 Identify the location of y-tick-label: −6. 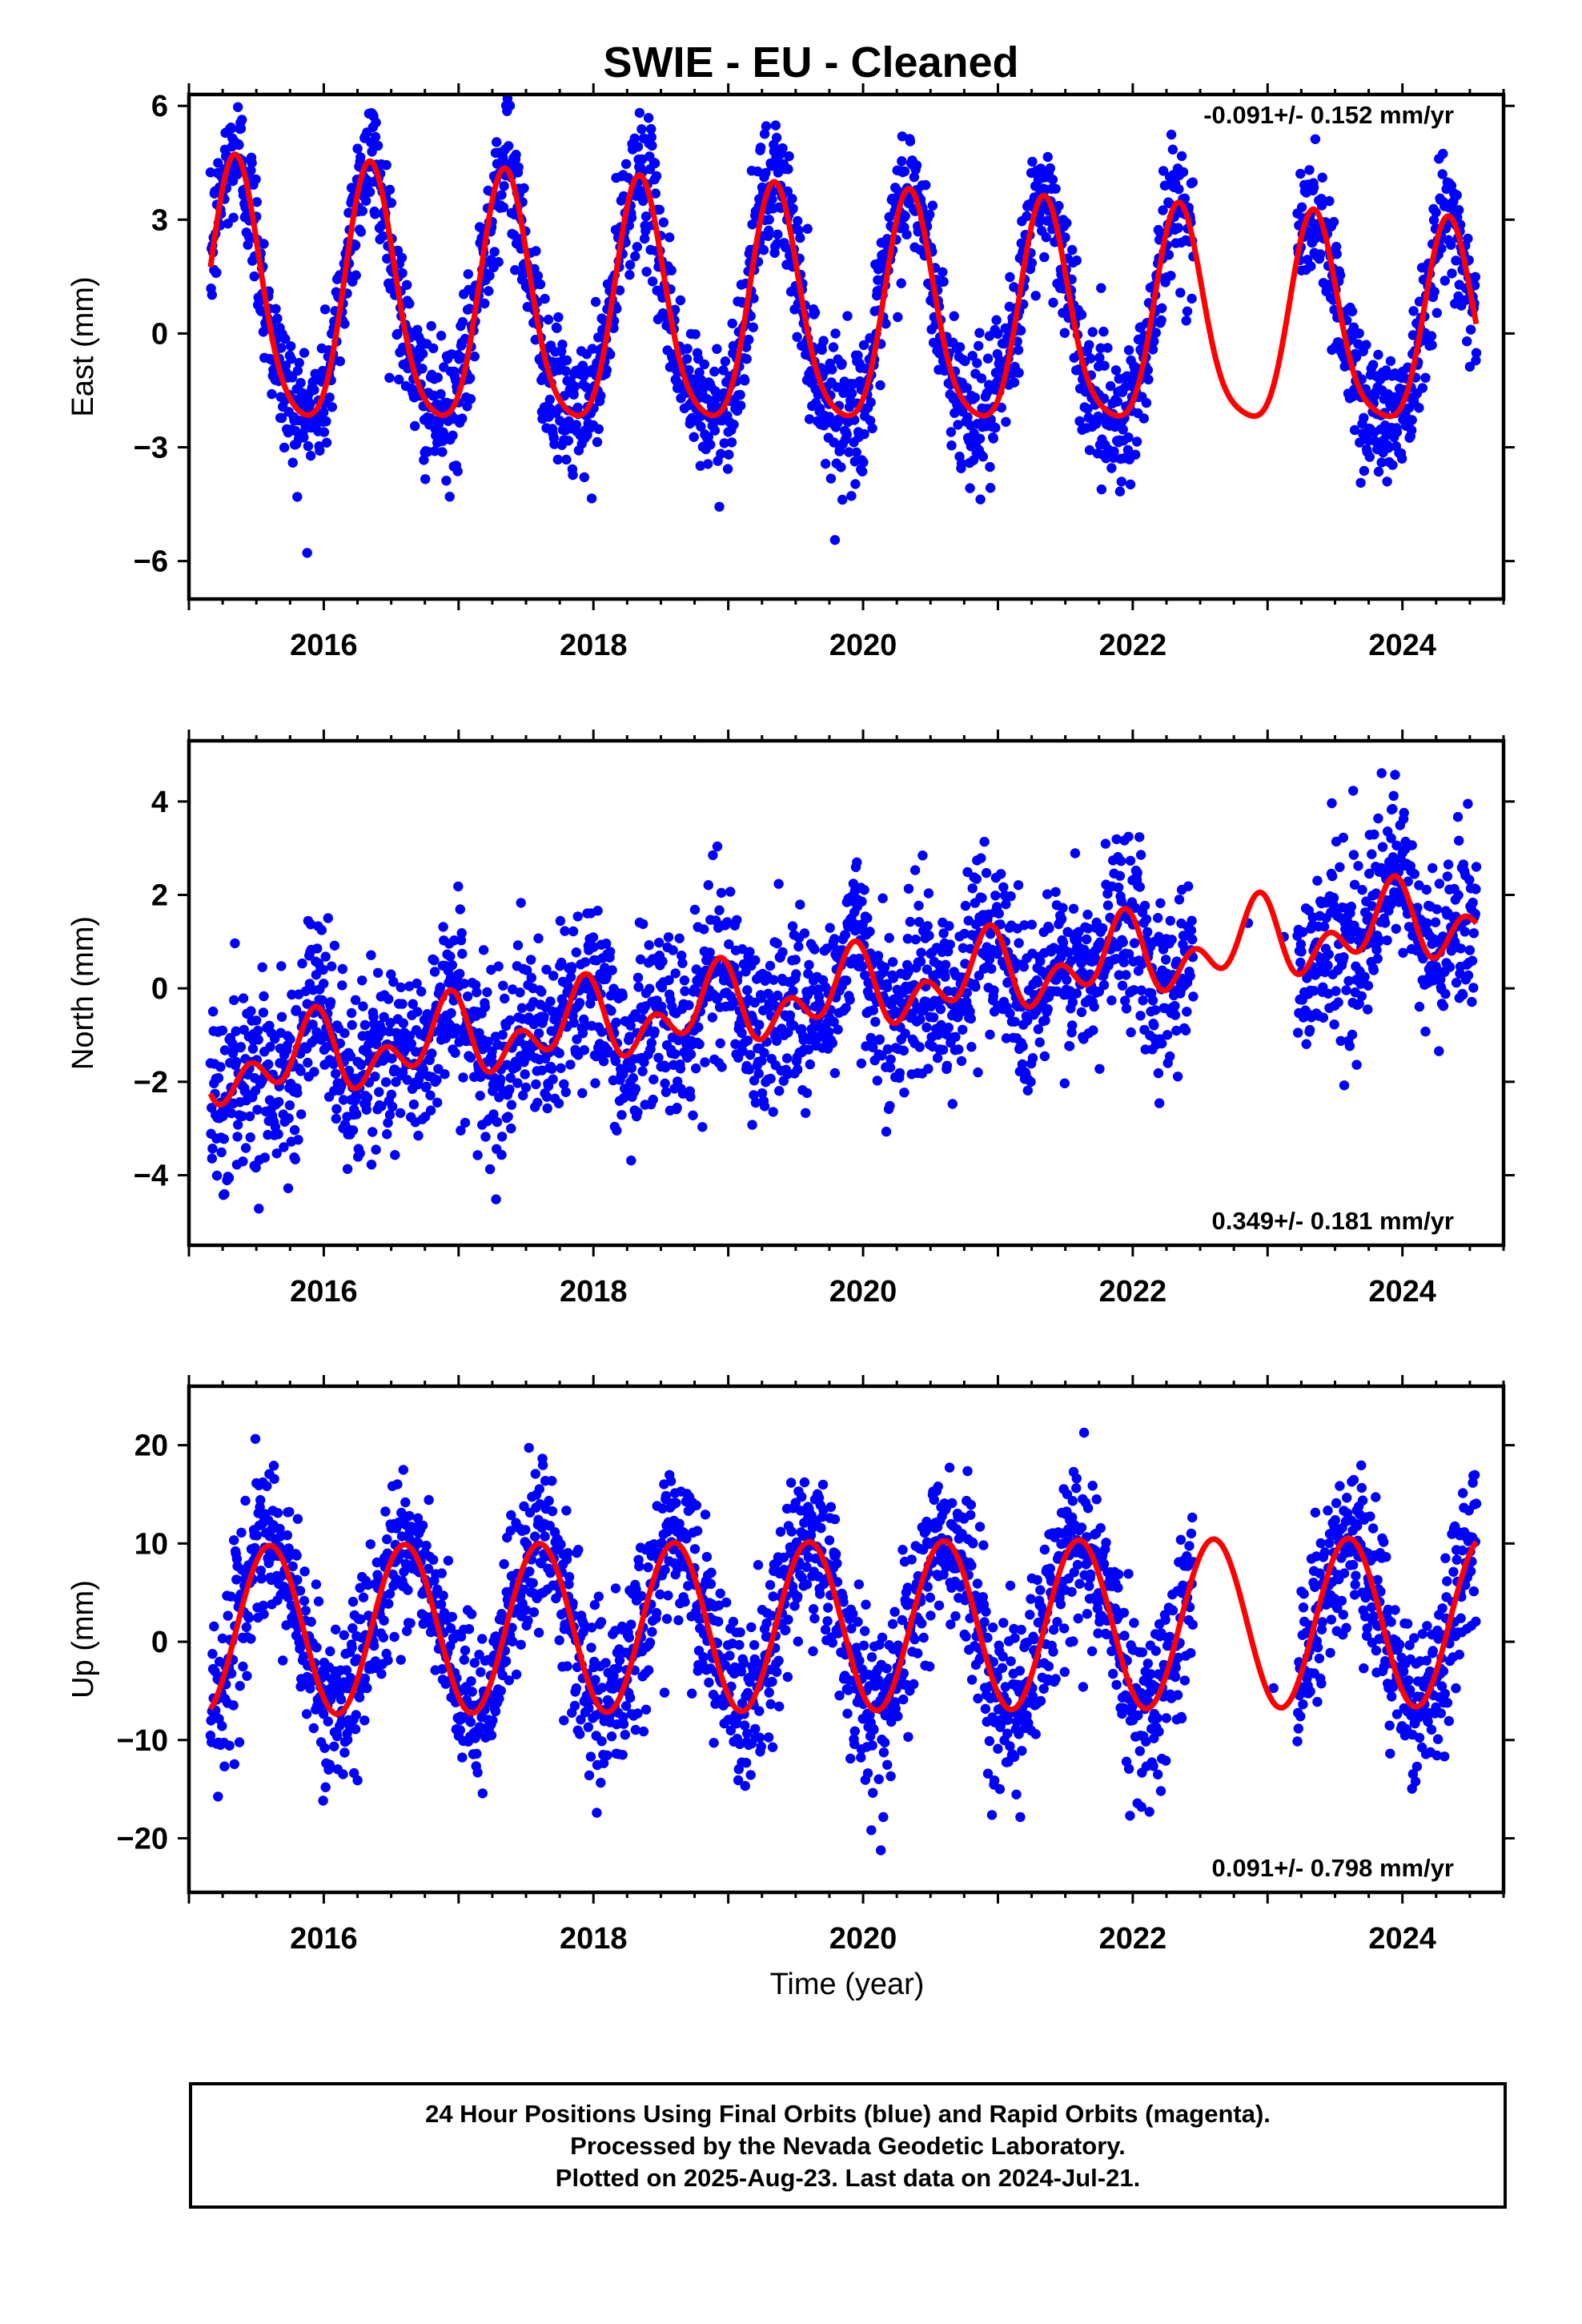
(151, 562).